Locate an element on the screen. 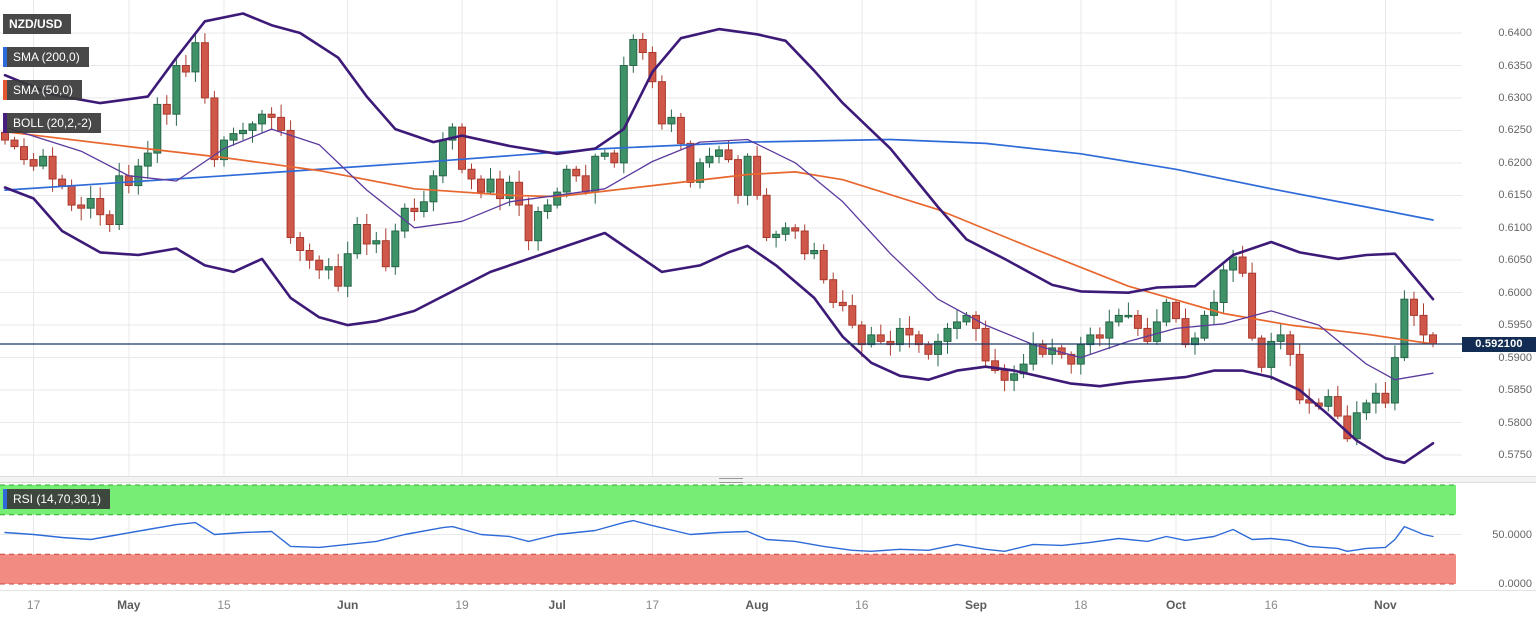  rsi-axis: 50.0000 0.0000 is located at coordinates (1499, 537).